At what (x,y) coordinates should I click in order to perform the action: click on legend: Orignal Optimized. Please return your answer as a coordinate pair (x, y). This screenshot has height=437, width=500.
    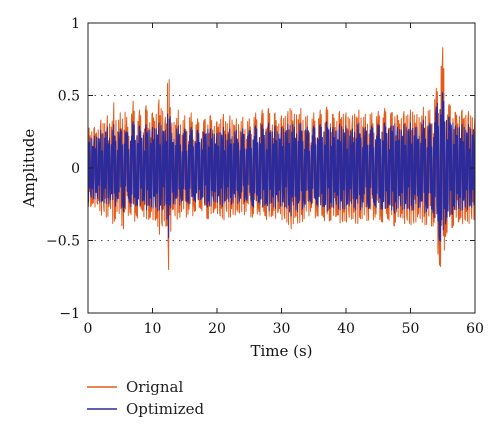
    Looking at the image, I should click on (146, 398).